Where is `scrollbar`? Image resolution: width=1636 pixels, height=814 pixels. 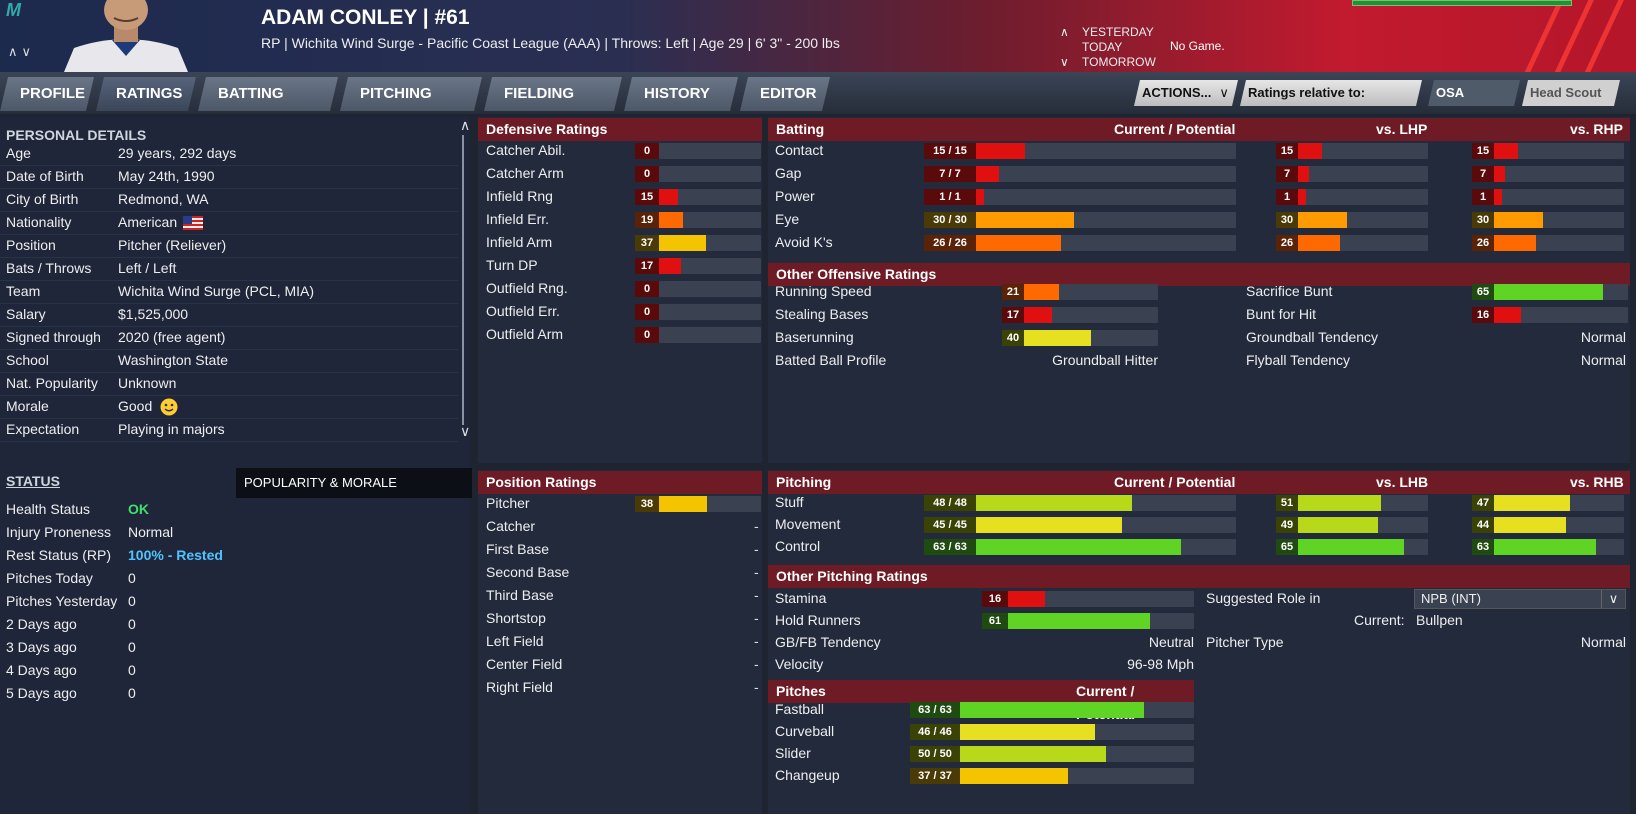
scrollbar is located at coordinates (463, 280).